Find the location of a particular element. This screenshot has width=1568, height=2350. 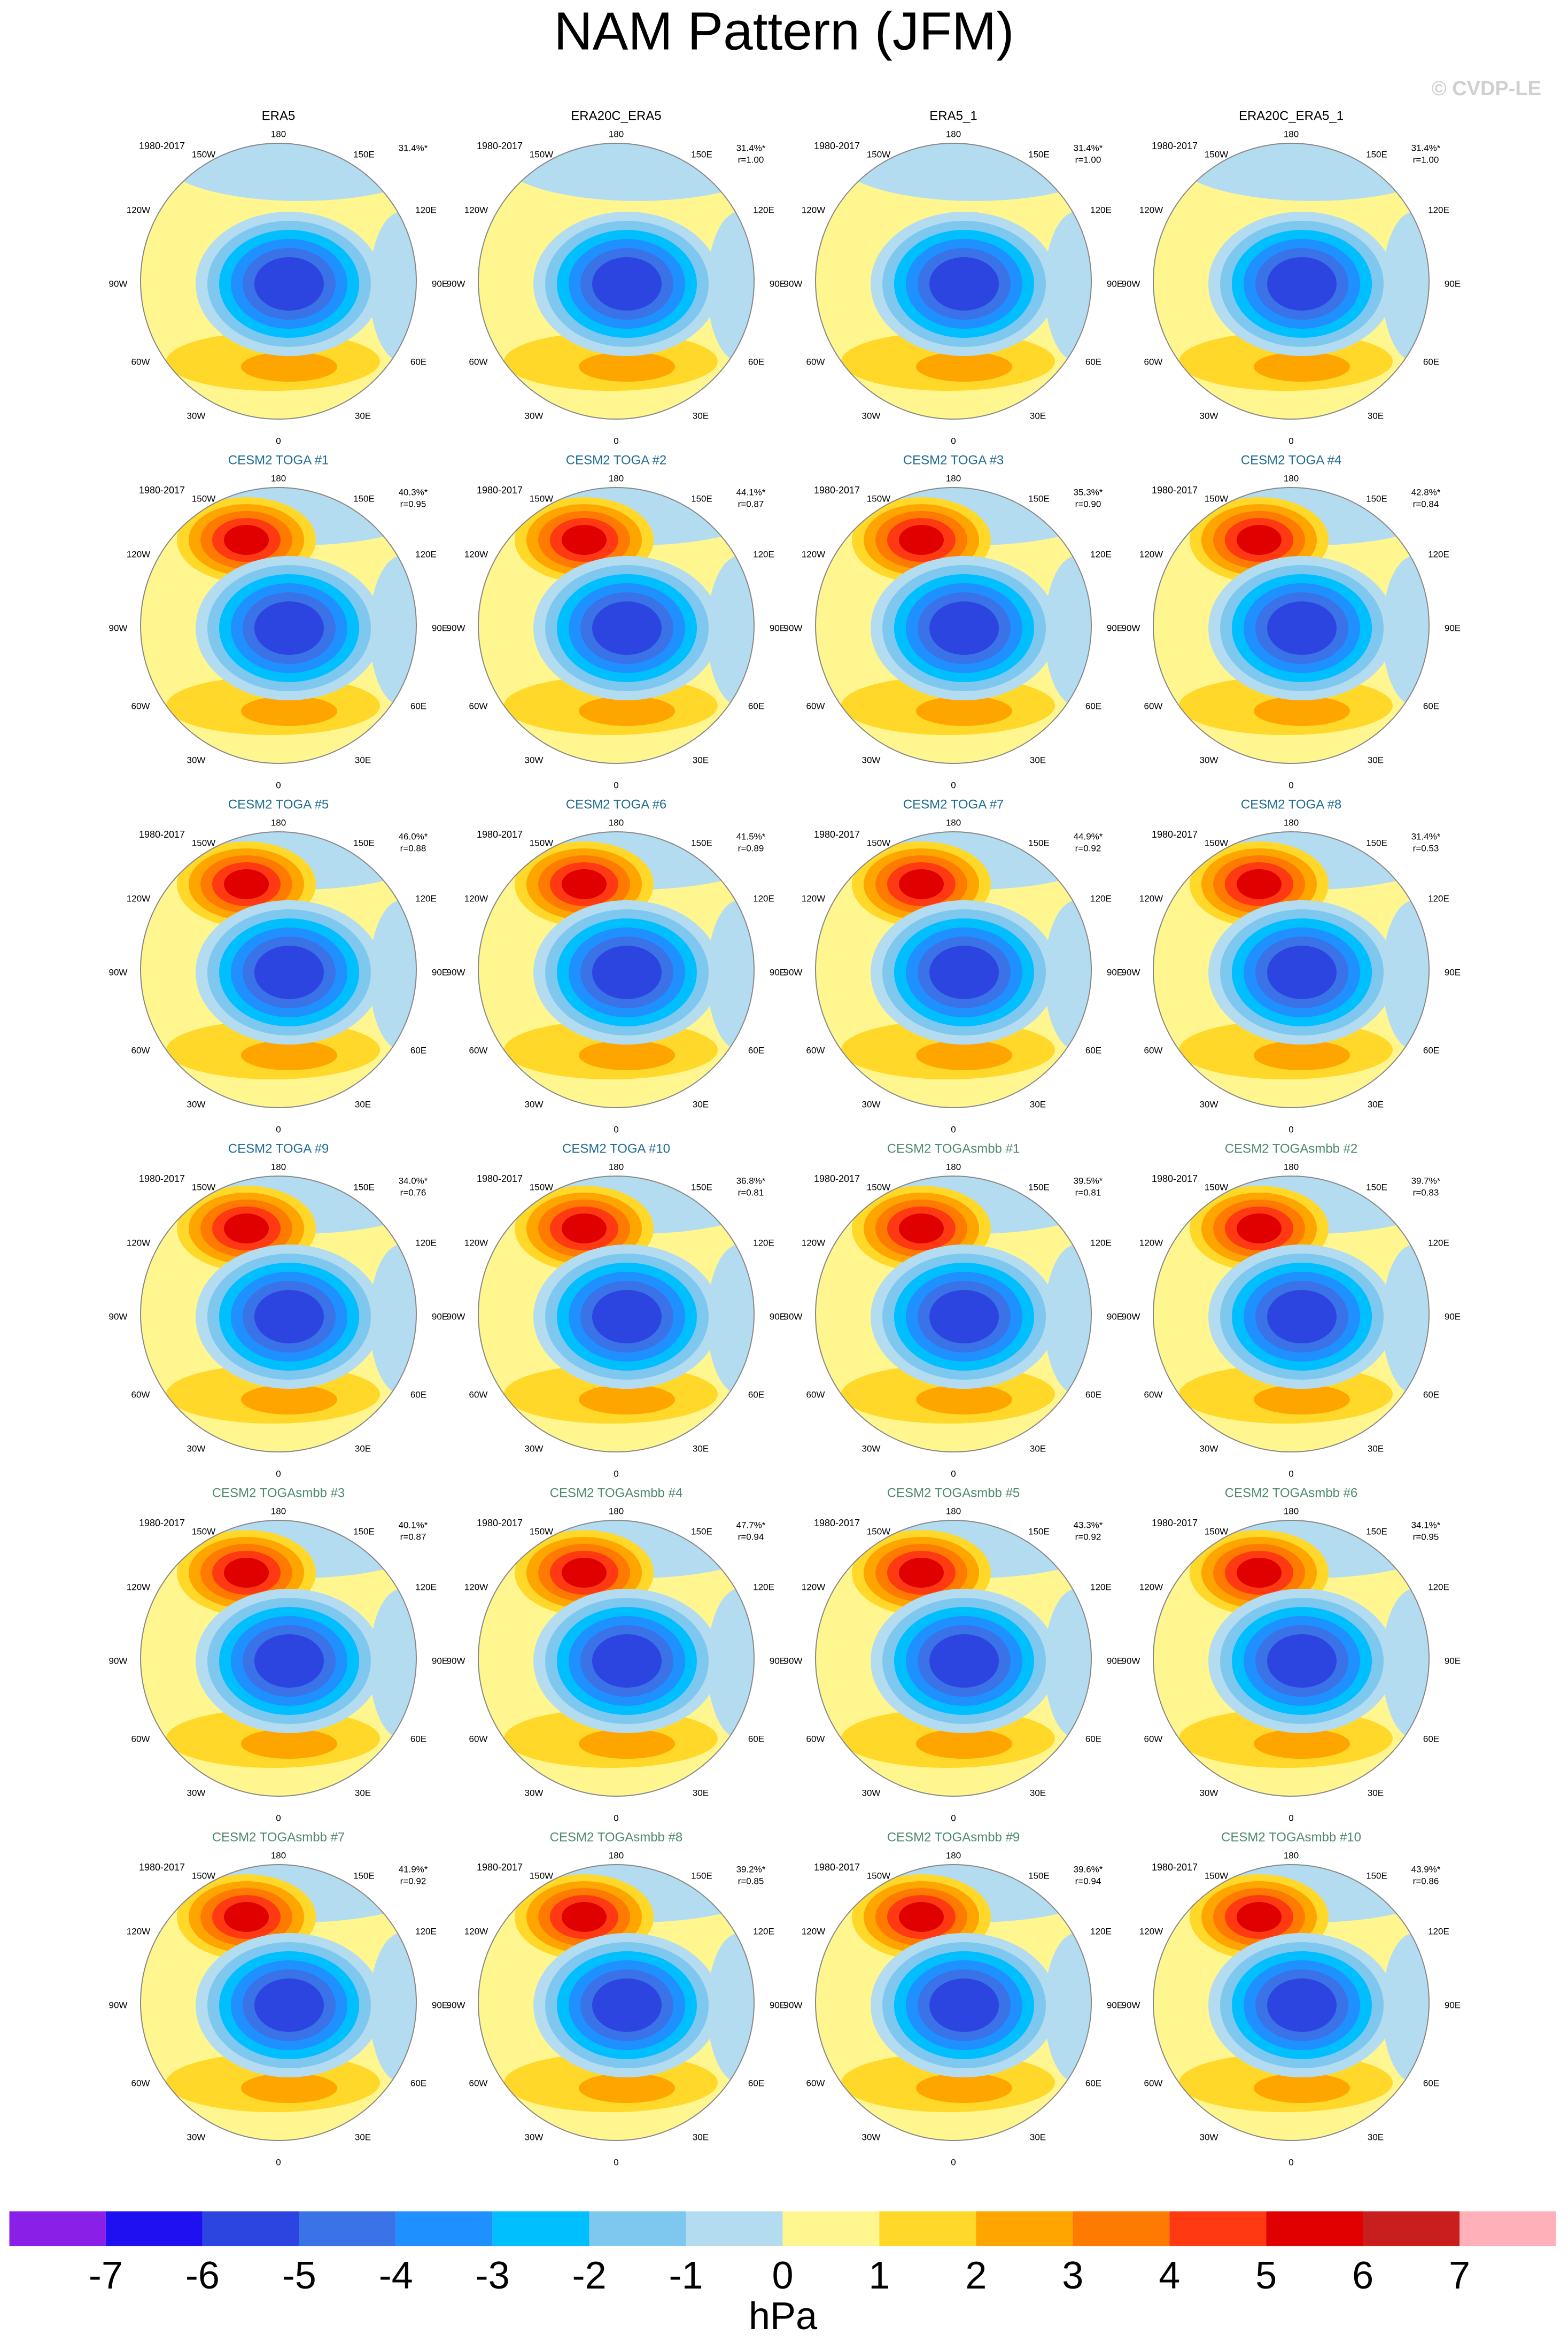

panel-variance: 39.2%* is located at coordinates (751, 1869).